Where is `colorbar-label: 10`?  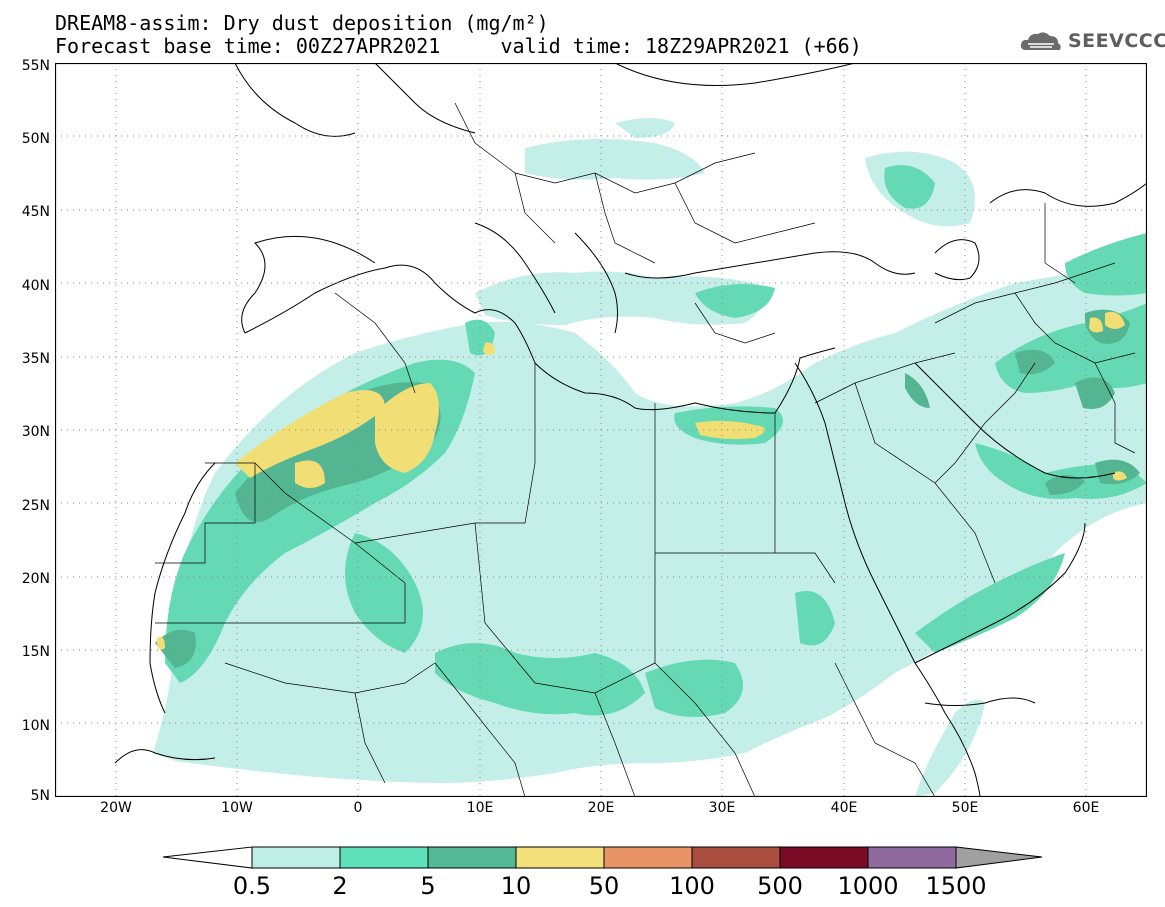
colorbar-label: 10 is located at coordinates (516, 886).